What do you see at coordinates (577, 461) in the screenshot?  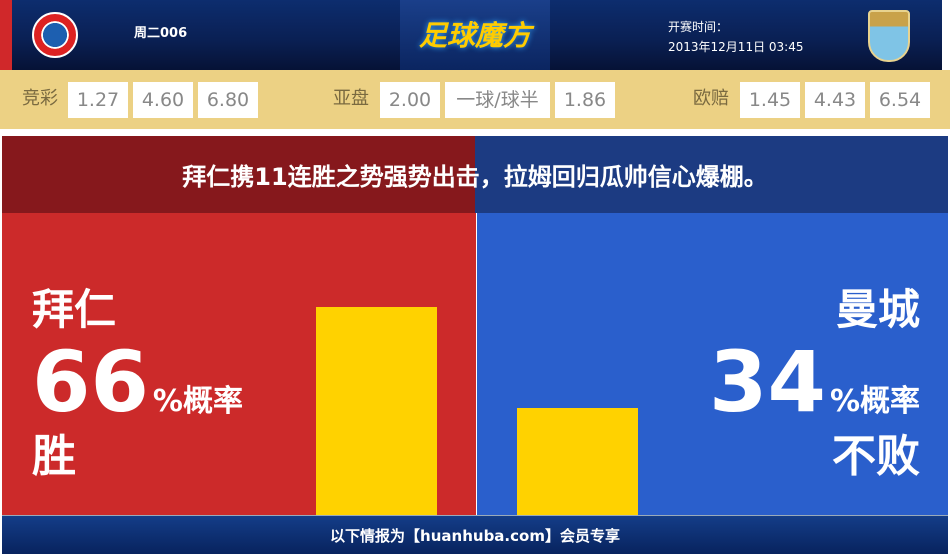 I see `away-probability-bar` at bounding box center [577, 461].